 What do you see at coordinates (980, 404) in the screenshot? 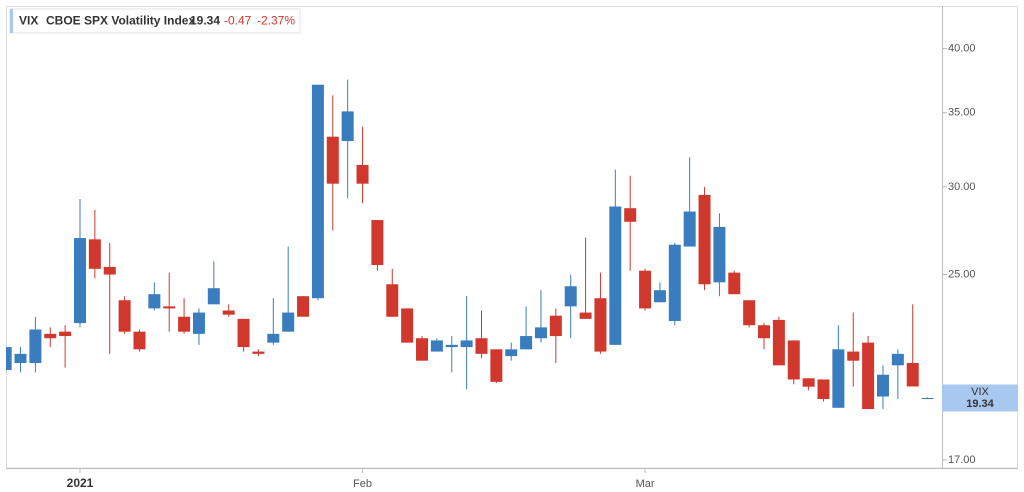
I see `price-label-value: 19.34` at bounding box center [980, 404].